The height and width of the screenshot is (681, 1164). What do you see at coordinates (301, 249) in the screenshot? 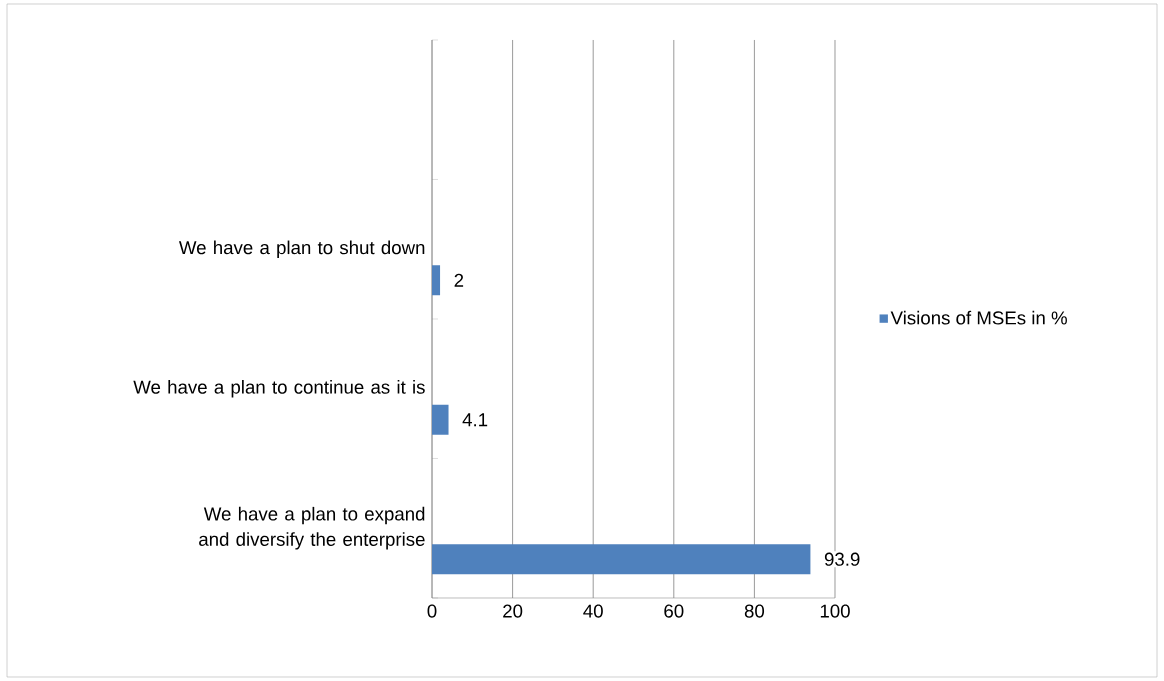
I see `y-tick-label: We have a plan to shut down` at bounding box center [301, 249].